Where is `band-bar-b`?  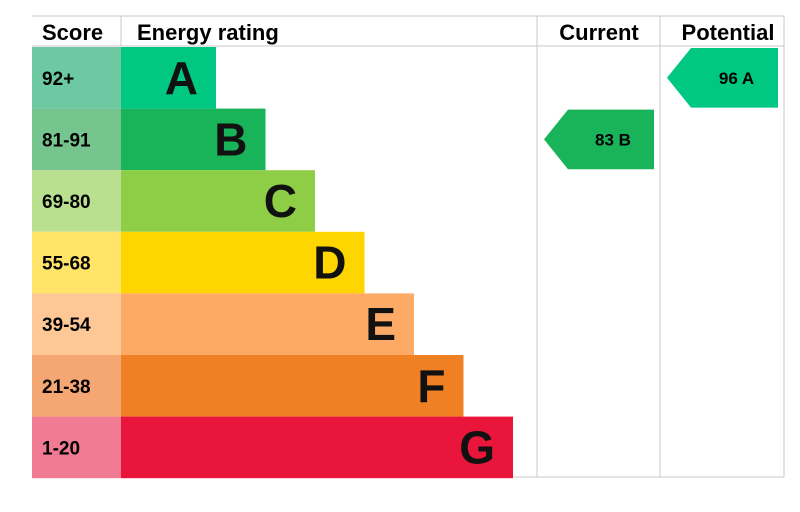 band-bar-b is located at coordinates (193, 139).